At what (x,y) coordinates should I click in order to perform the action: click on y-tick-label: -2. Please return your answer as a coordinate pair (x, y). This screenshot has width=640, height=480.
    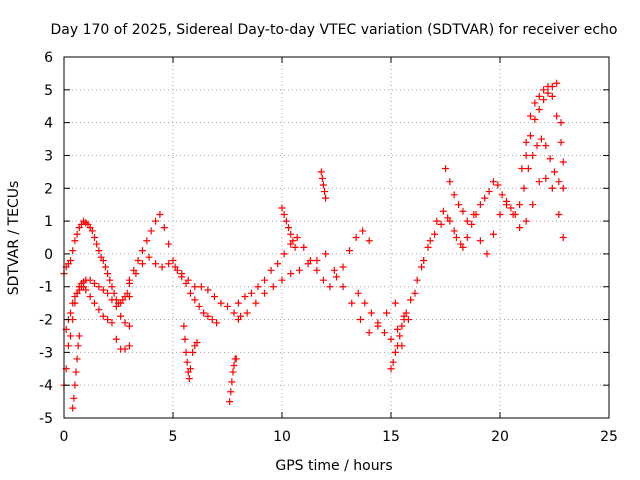
    Looking at the image, I should click on (46, 321).